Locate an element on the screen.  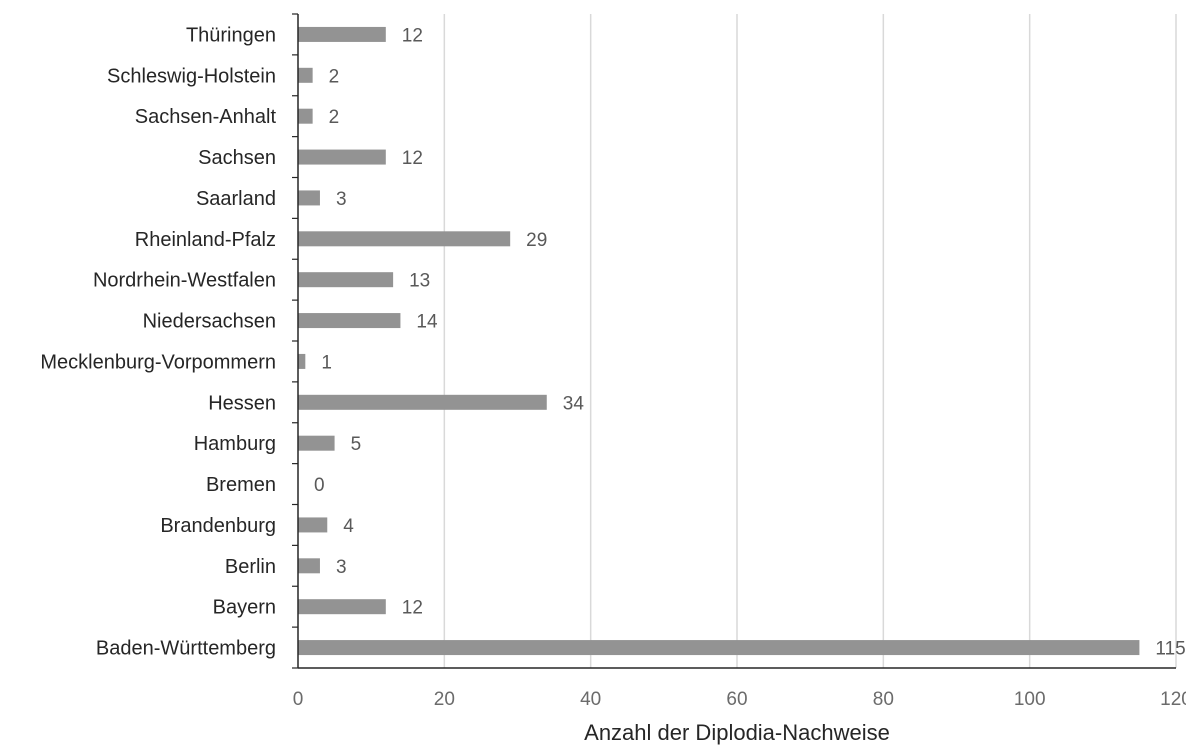
x-axis-title: Anzahl der Diplodia-Nachweise is located at coordinates (737, 732).